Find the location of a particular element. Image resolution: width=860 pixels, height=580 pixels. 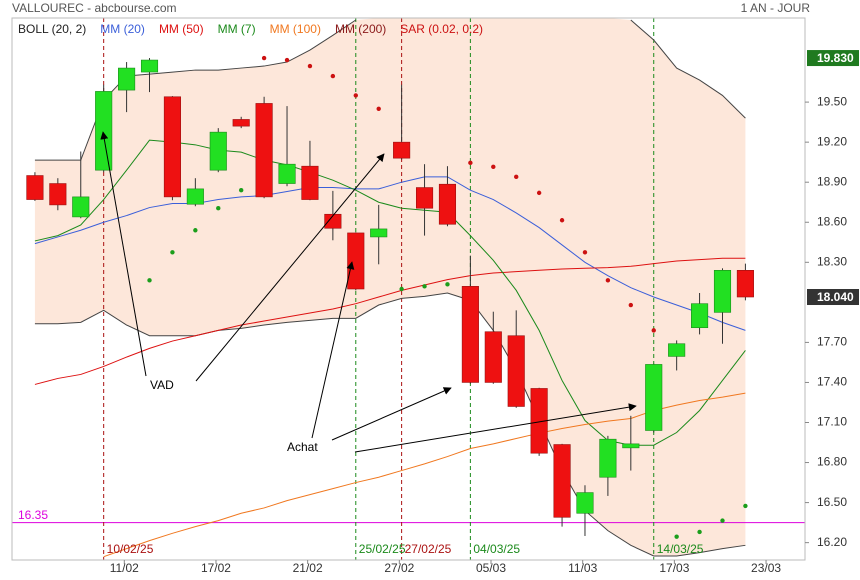

y-tick-label: 18.30 is located at coordinates (832, 261).